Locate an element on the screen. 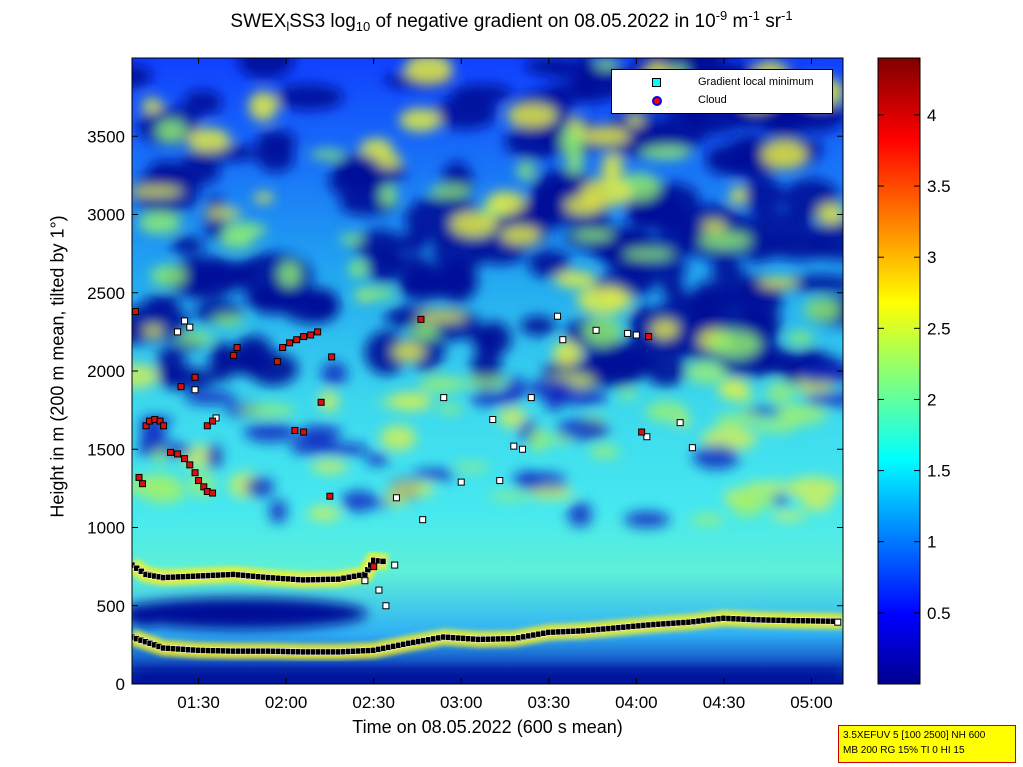  x-tick-label: 04:30 is located at coordinates (724, 702).